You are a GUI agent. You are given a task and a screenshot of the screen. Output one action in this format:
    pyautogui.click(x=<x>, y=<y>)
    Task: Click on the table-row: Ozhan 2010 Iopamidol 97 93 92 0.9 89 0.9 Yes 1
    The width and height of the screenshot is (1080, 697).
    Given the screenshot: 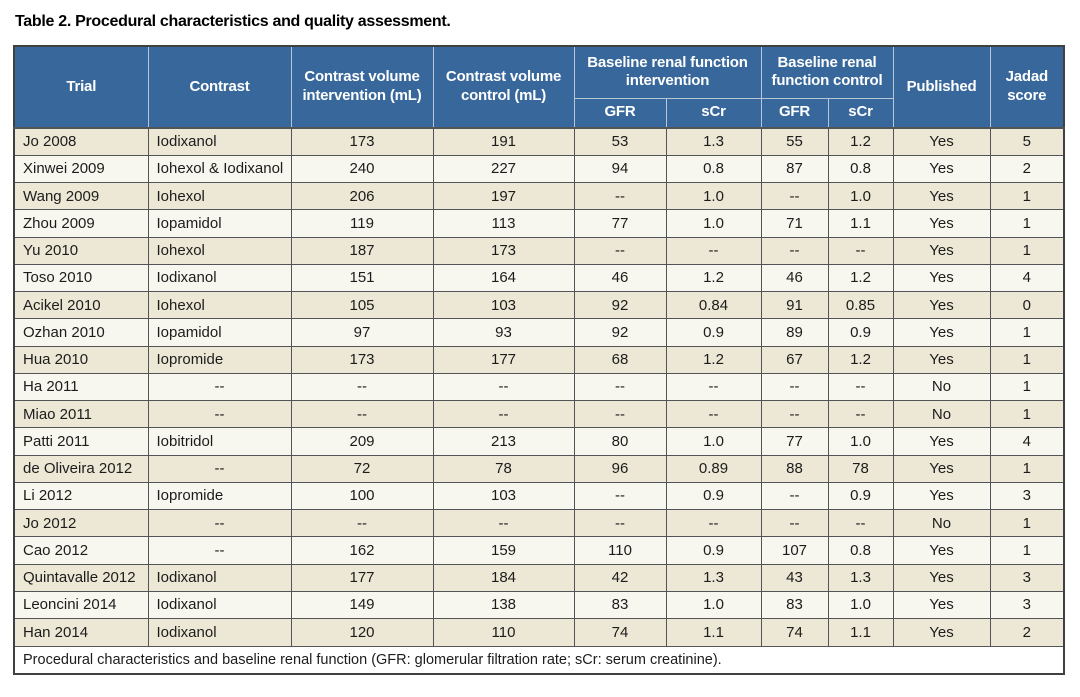 What is the action you would take?
    pyautogui.click(x=539, y=332)
    